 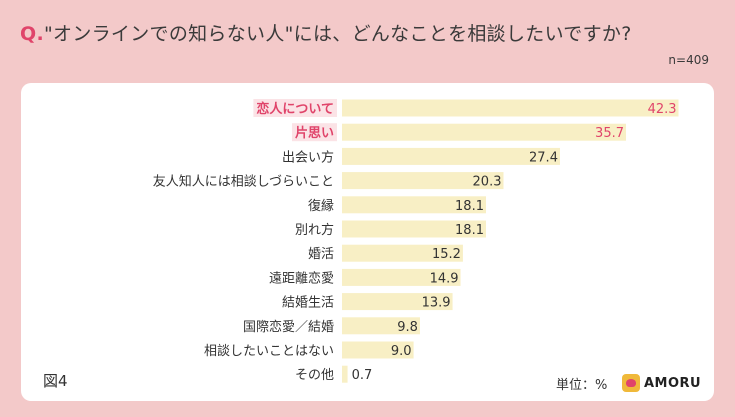 What do you see at coordinates (673, 383) in the screenshot?
I see `logo-text: AMORU` at bounding box center [673, 383].